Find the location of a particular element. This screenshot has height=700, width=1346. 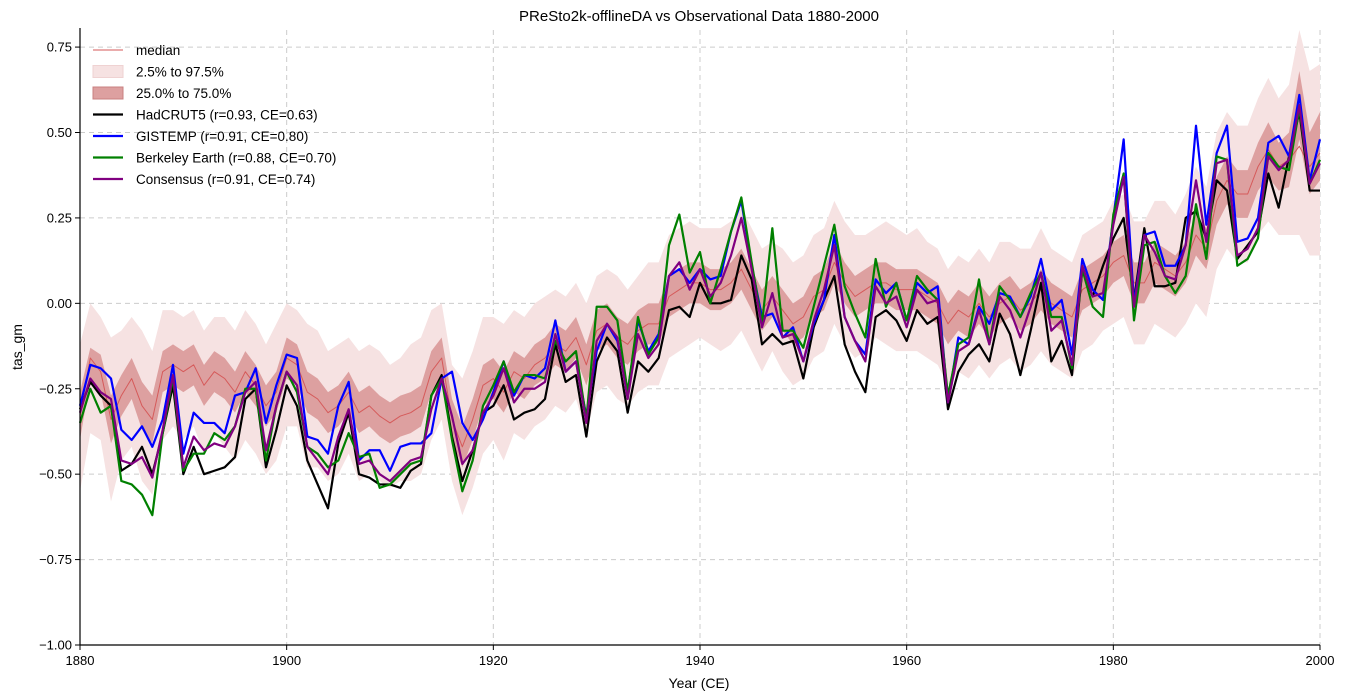

x-axis-ticks: 1880 1900 1920 1940 1960 1980 2000 is located at coordinates (700, 656).